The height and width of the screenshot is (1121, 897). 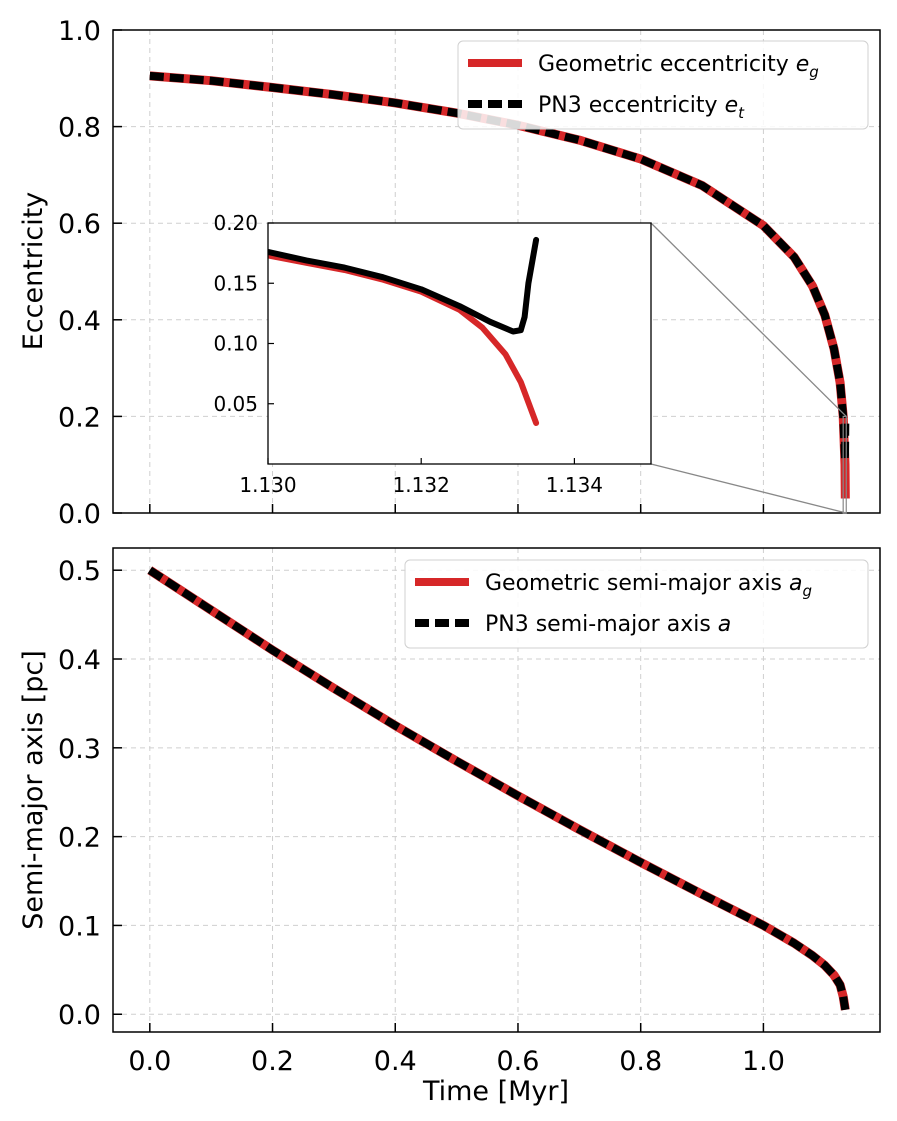 I want to click on y-tick-label: 0.3, so click(x=79, y=749).